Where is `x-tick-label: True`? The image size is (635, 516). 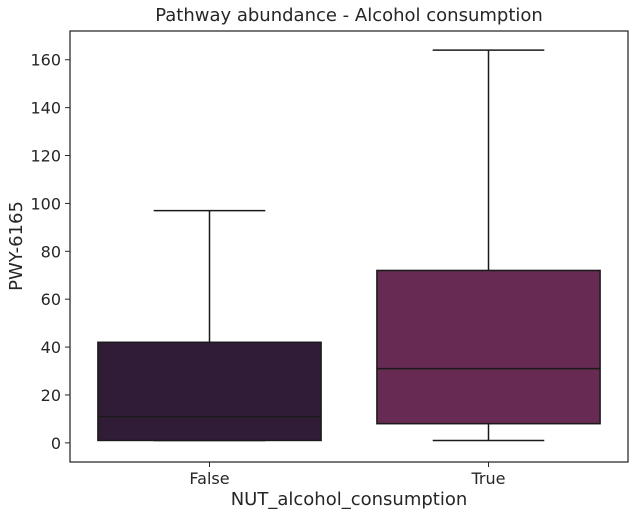 x-tick-label: True is located at coordinates (488, 478).